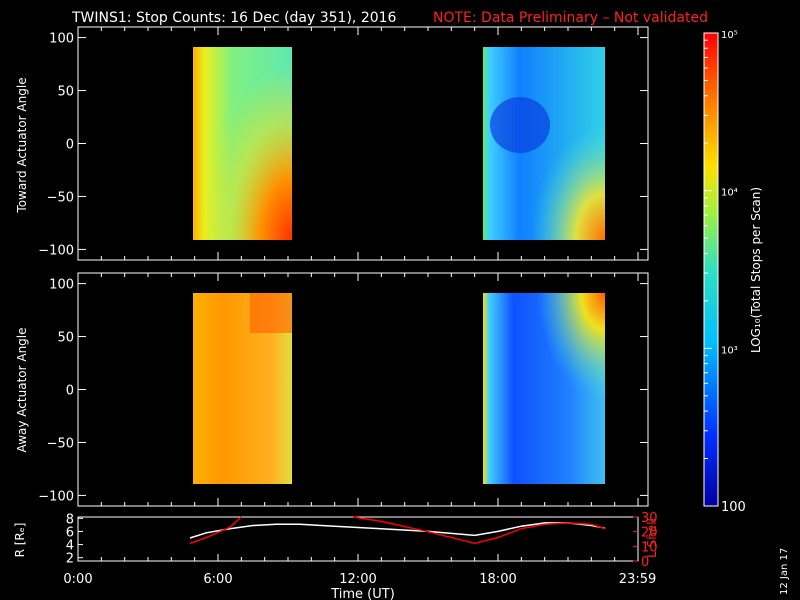 The height and width of the screenshot is (600, 800). What do you see at coordinates (362, 593) in the screenshot?
I see `x-axis-label: Time (UT)` at bounding box center [362, 593].